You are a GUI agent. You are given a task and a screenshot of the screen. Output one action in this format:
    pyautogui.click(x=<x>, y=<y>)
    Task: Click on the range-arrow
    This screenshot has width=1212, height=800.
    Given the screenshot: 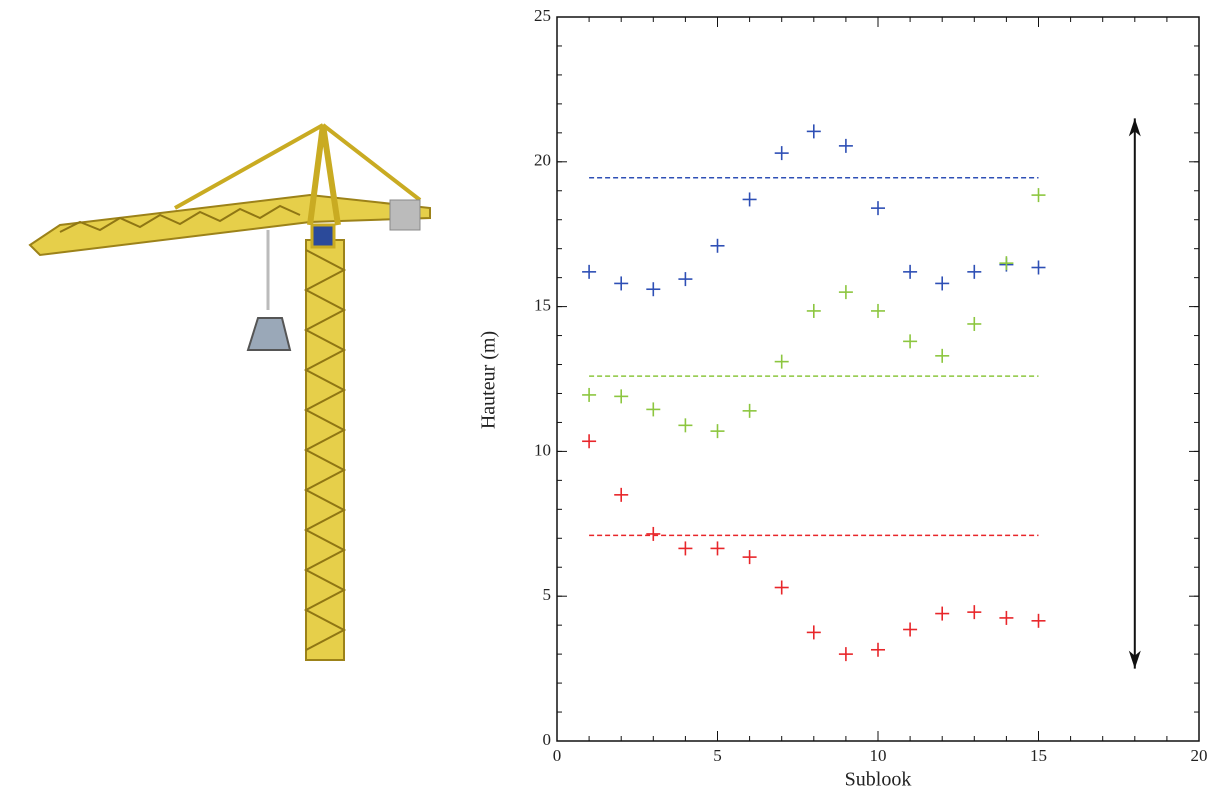 What is the action you would take?
    pyautogui.click(x=1134, y=393)
    